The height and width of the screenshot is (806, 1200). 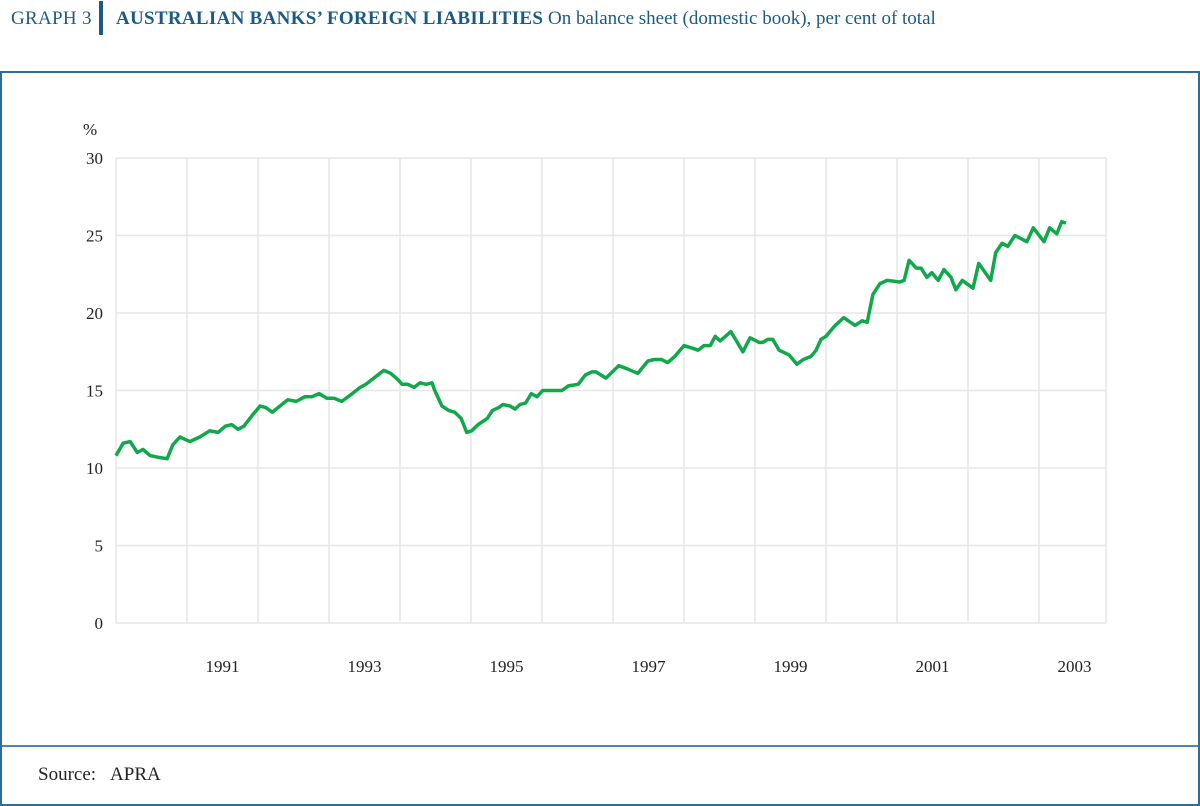 What do you see at coordinates (101, 18) in the screenshot?
I see `title-accent-bar` at bounding box center [101, 18].